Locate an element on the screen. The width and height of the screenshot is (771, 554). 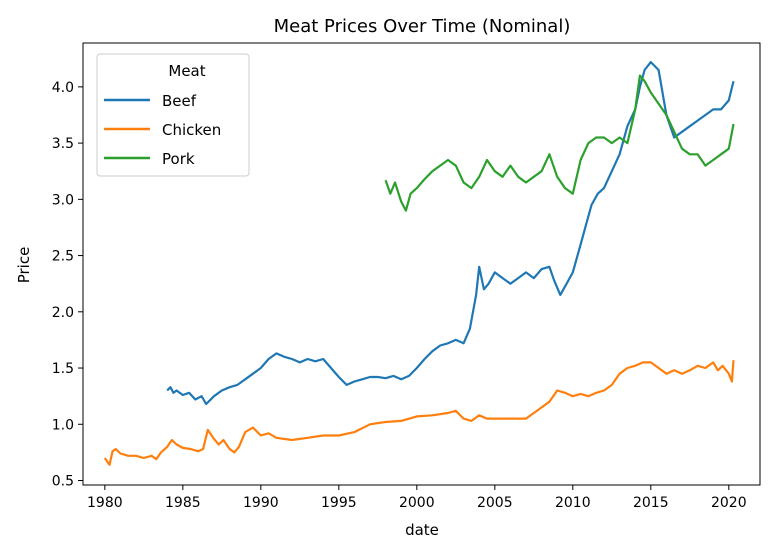
x-tick-label: 2015 is located at coordinates (651, 503).